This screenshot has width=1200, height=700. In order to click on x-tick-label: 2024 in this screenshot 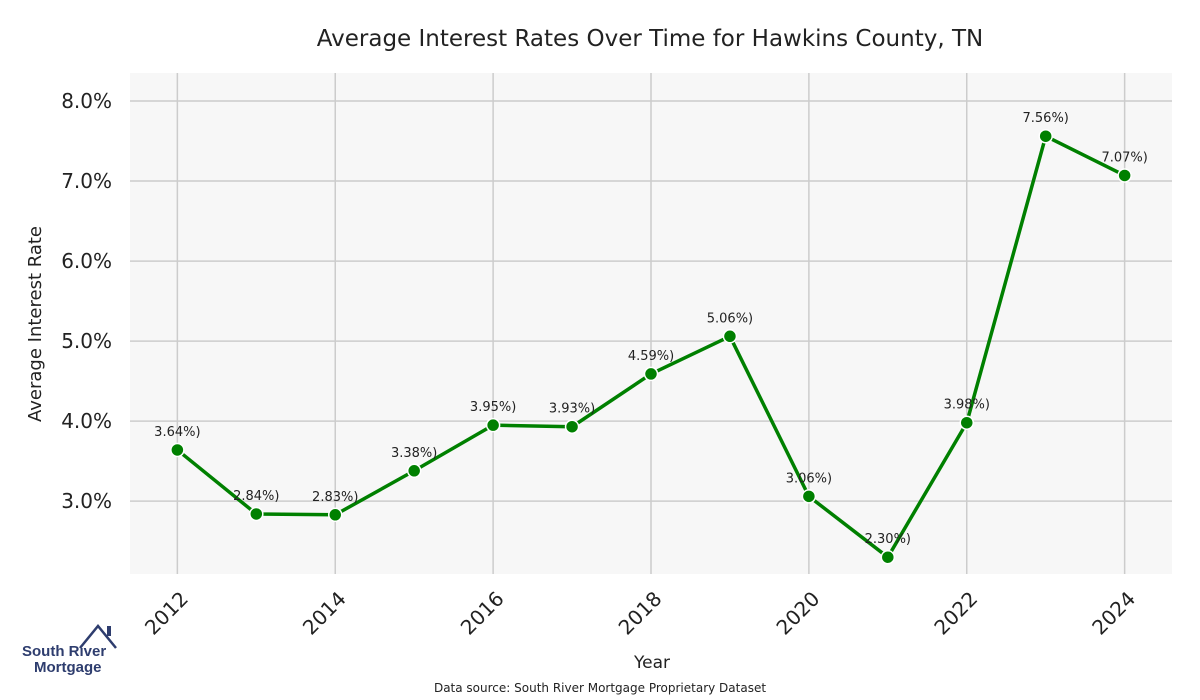, I will do `click(1113, 613)`.